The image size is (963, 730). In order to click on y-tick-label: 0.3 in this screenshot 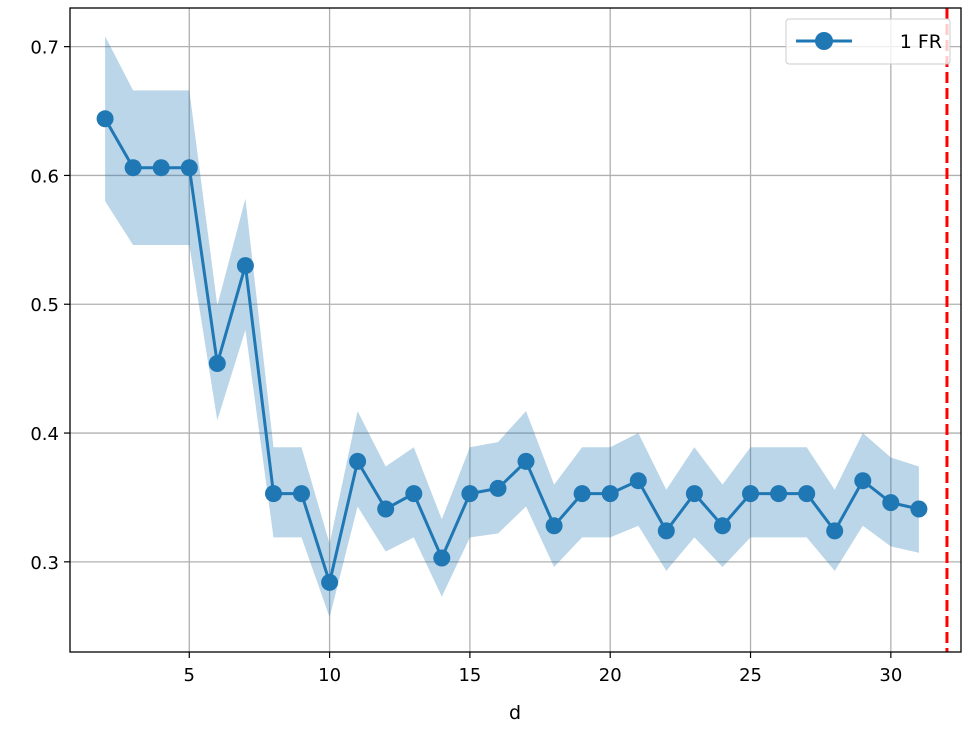, I will do `click(44, 563)`.